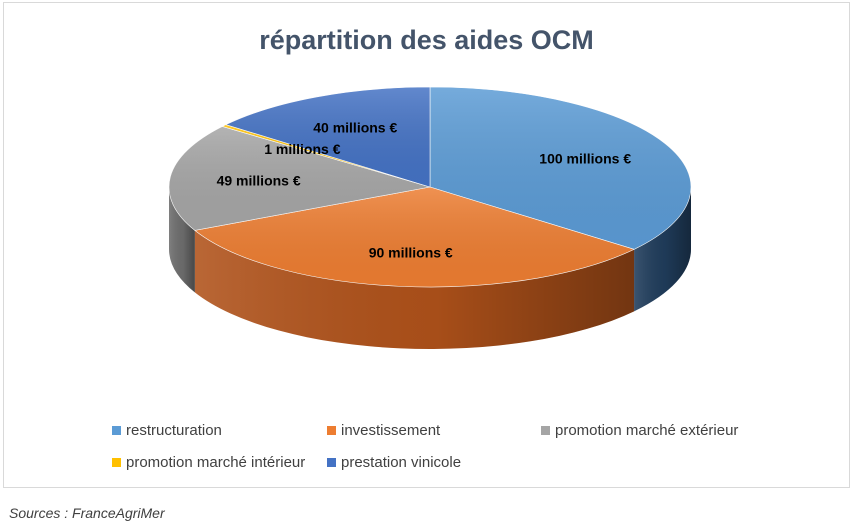  What do you see at coordinates (328, 137) in the screenshot?
I see `pie-slice-prestation-vinicole` at bounding box center [328, 137].